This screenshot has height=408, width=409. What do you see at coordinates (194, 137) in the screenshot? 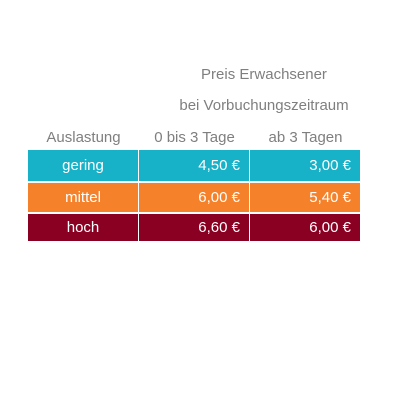
I see `column-header: 0 bis 3 Tage` at bounding box center [194, 137].